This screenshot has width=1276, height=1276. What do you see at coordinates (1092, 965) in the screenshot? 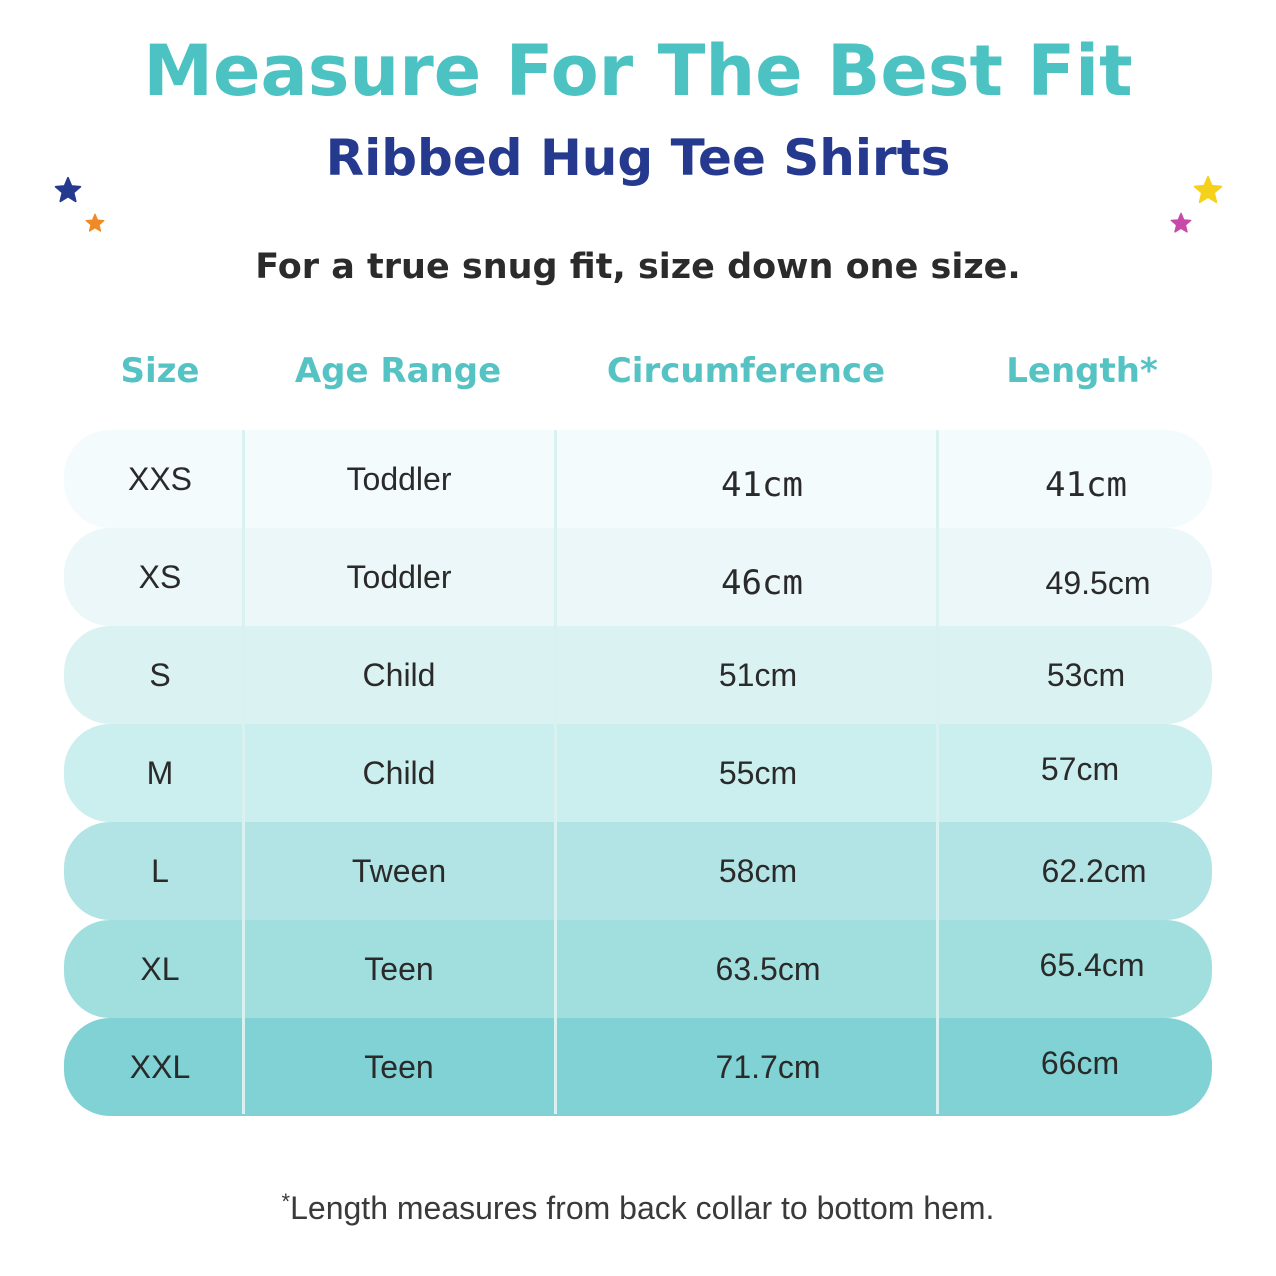
I see `length-cell: 65.4cm` at bounding box center [1092, 965].